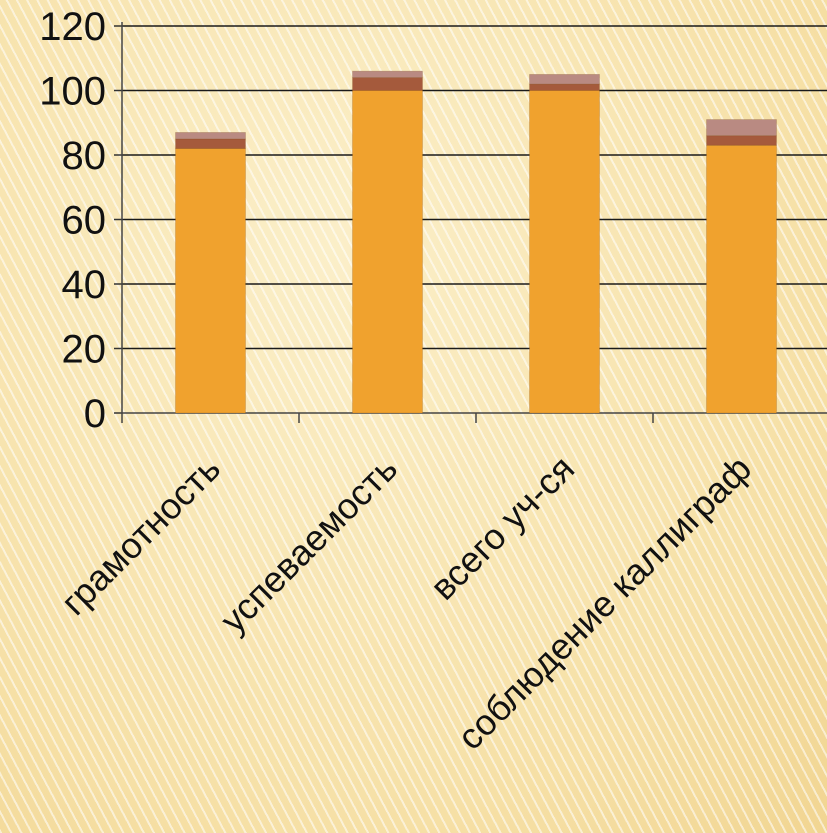 The image size is (827, 833). What do you see at coordinates (84, 285) in the screenshot?
I see `y-tick-label: 40` at bounding box center [84, 285].